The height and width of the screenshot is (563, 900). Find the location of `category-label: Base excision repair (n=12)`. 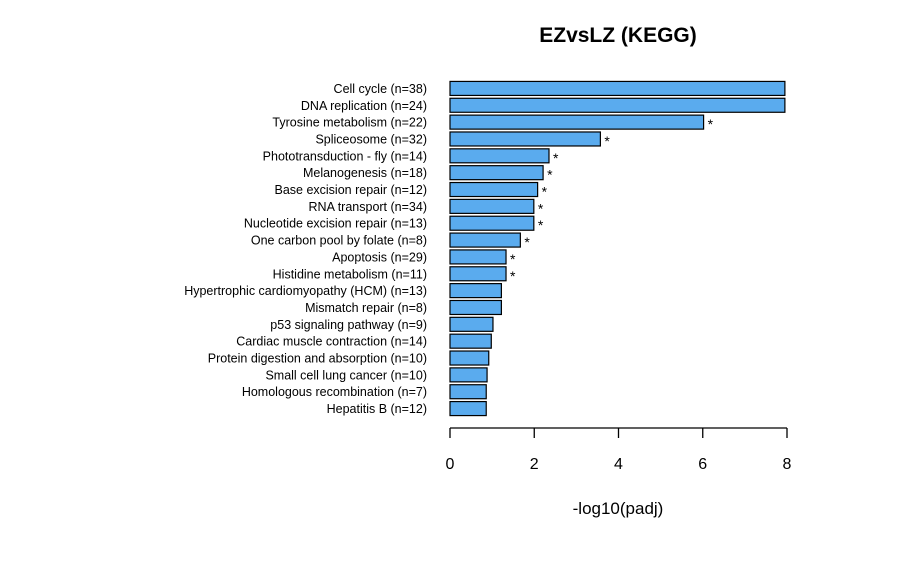

category-label: Base excision repair (n=12) is located at coordinates (350, 190).